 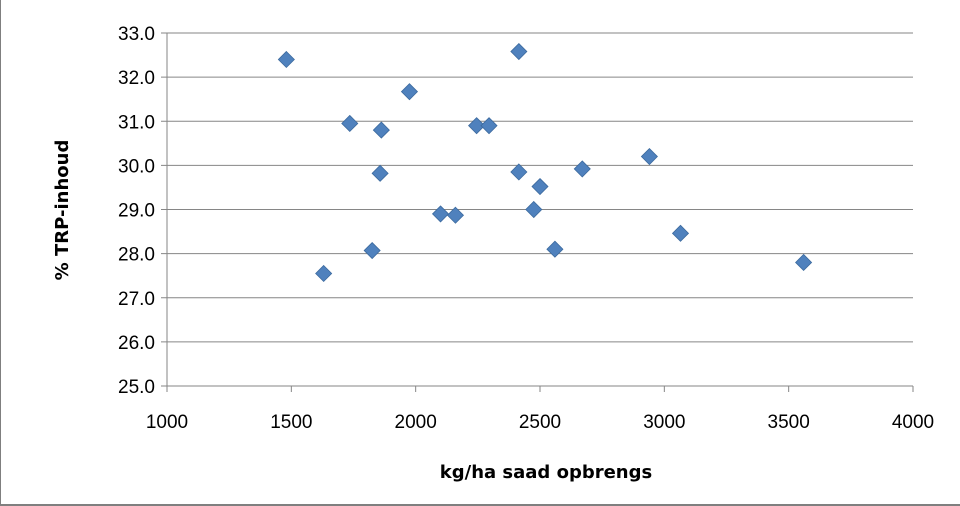 What do you see at coordinates (136, 34) in the screenshot?
I see `y-tick-label: 33.0` at bounding box center [136, 34].